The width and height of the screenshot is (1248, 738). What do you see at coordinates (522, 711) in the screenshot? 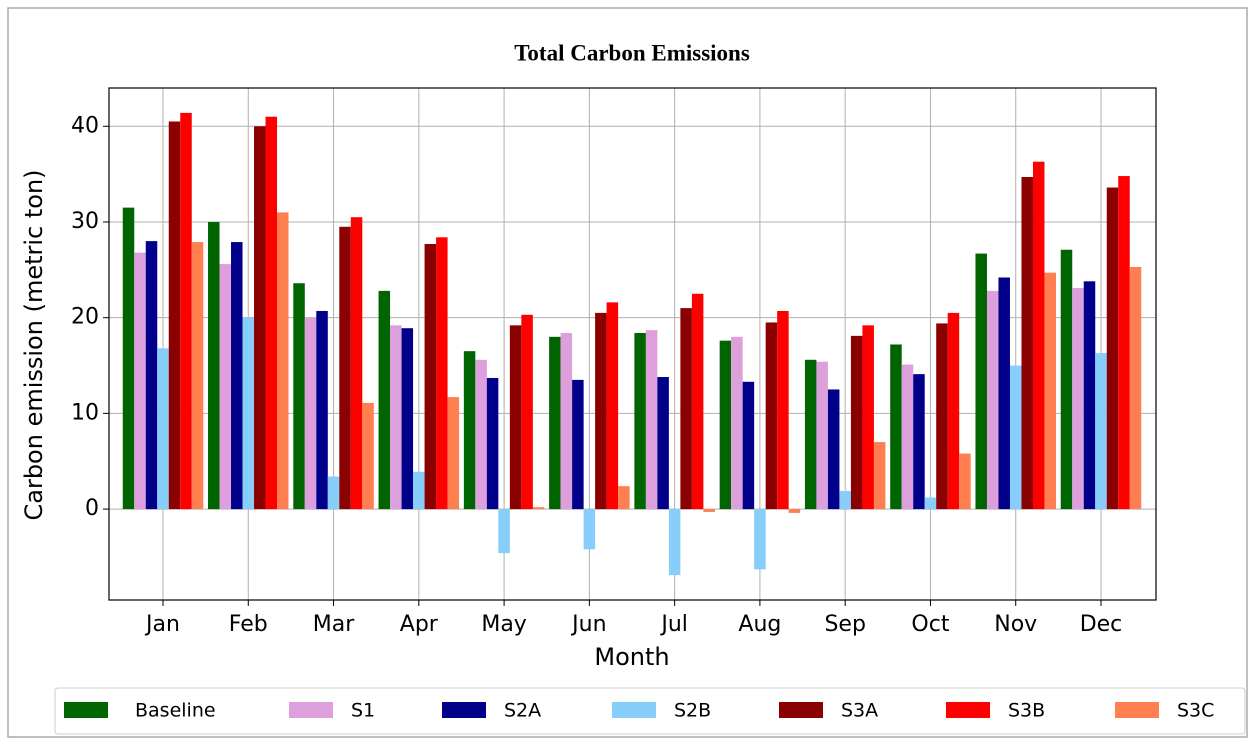
I see `legend-label: S2A` at bounding box center [522, 711].